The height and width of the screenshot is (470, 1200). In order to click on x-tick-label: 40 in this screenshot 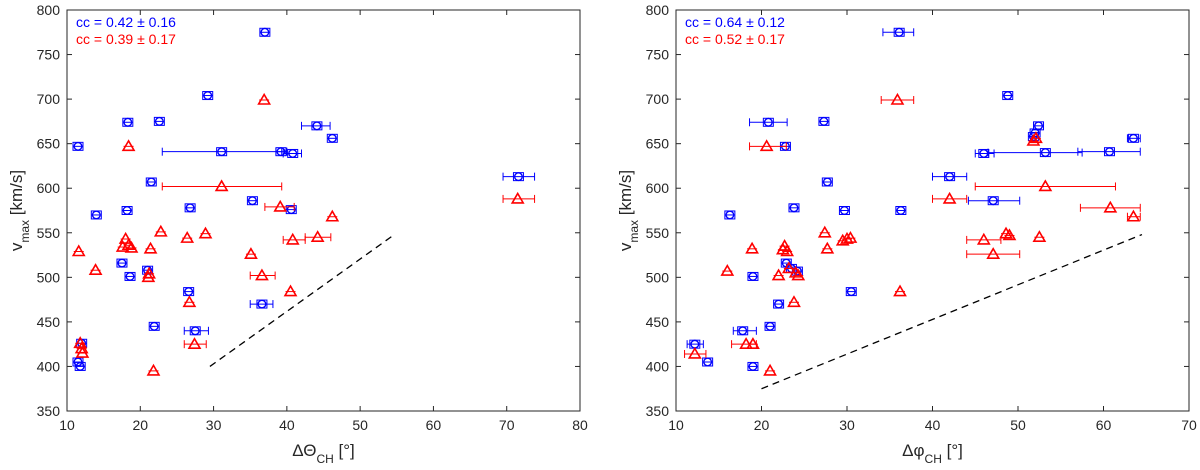, I will do `click(287, 425)`.